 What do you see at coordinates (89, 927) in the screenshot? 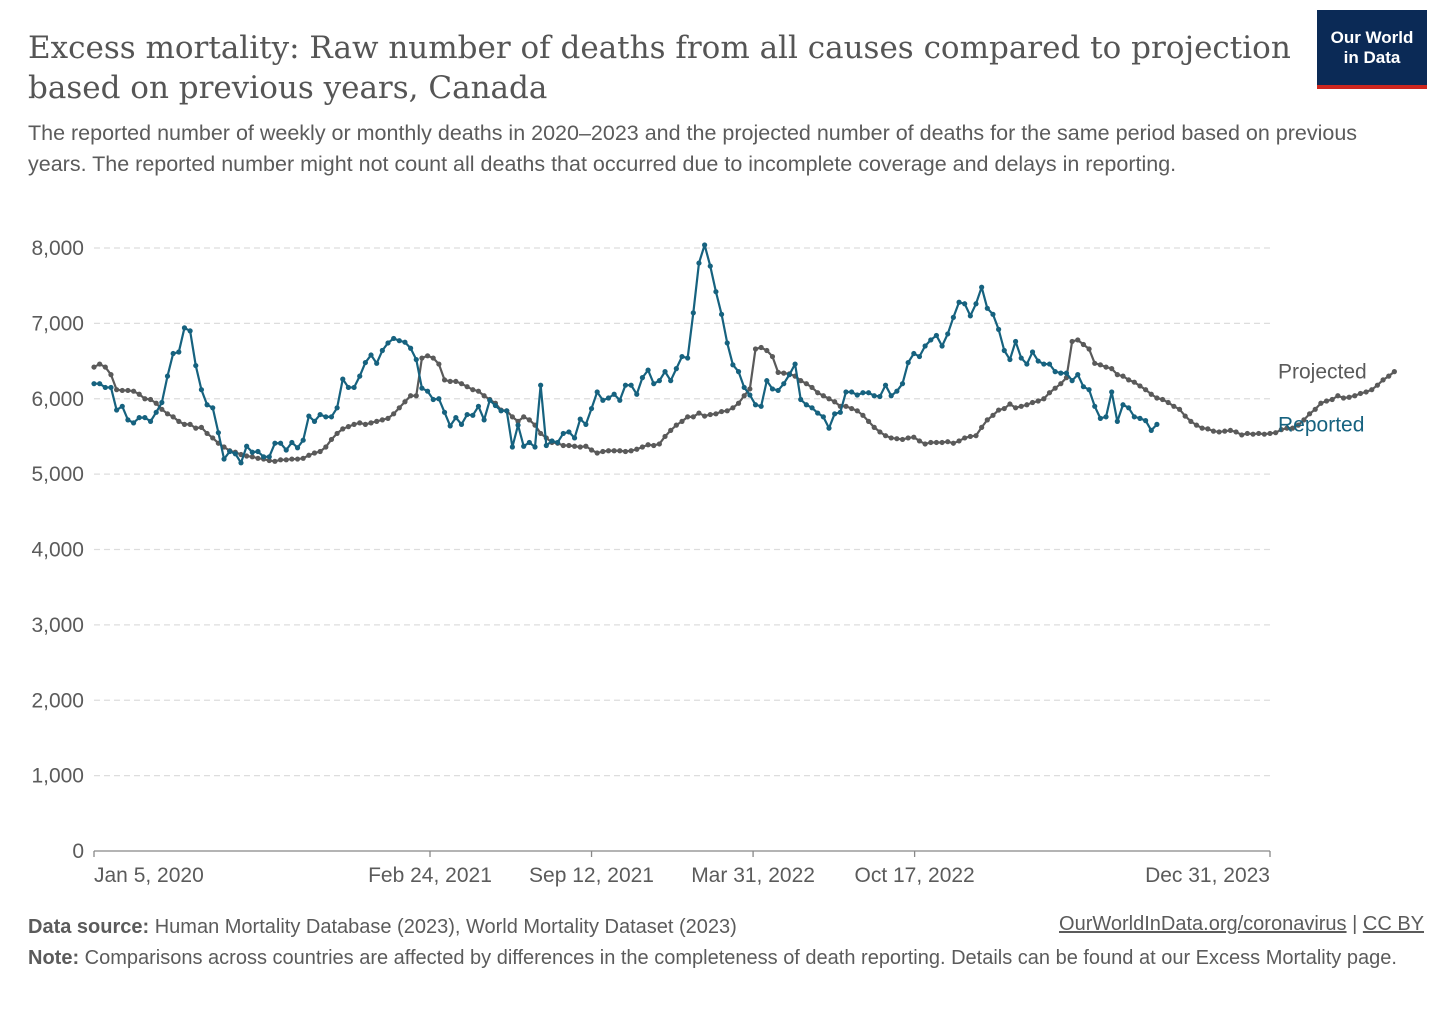
I see `data-source-label: Data source:` at bounding box center [89, 927].